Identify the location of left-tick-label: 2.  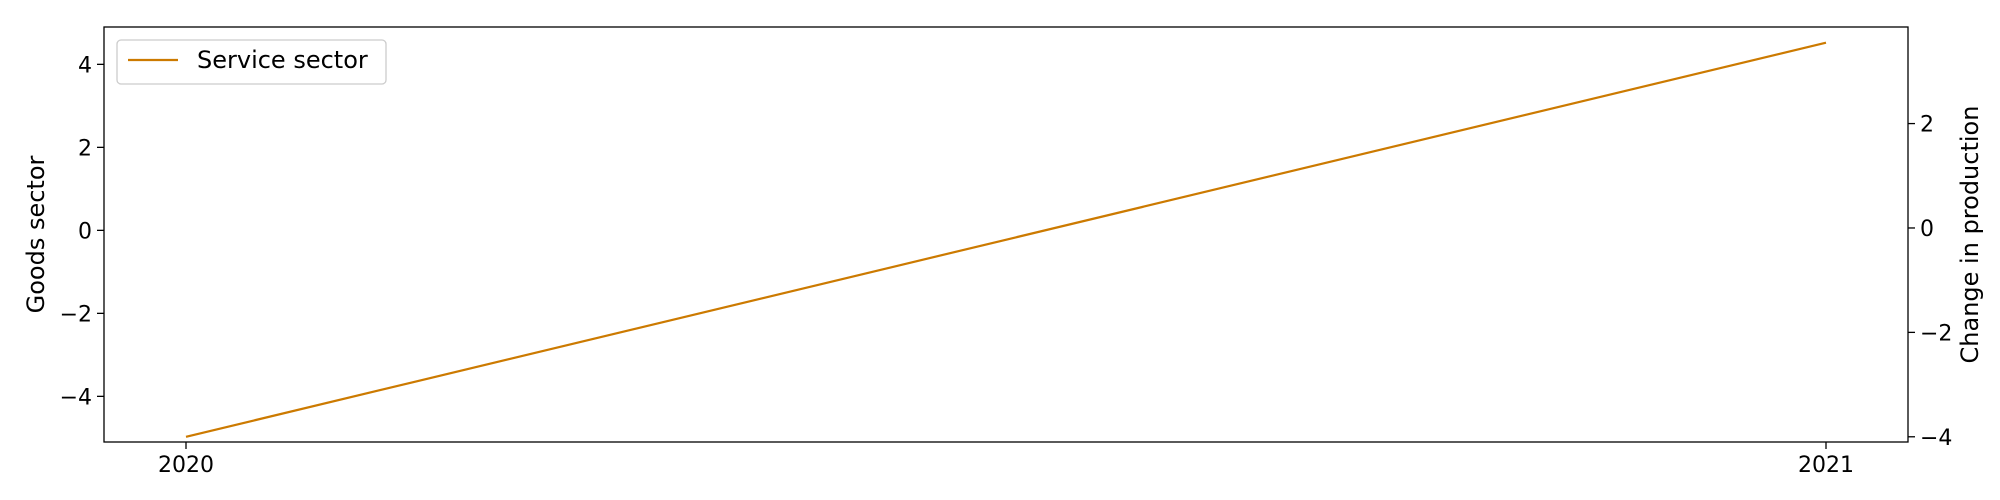
(85, 148).